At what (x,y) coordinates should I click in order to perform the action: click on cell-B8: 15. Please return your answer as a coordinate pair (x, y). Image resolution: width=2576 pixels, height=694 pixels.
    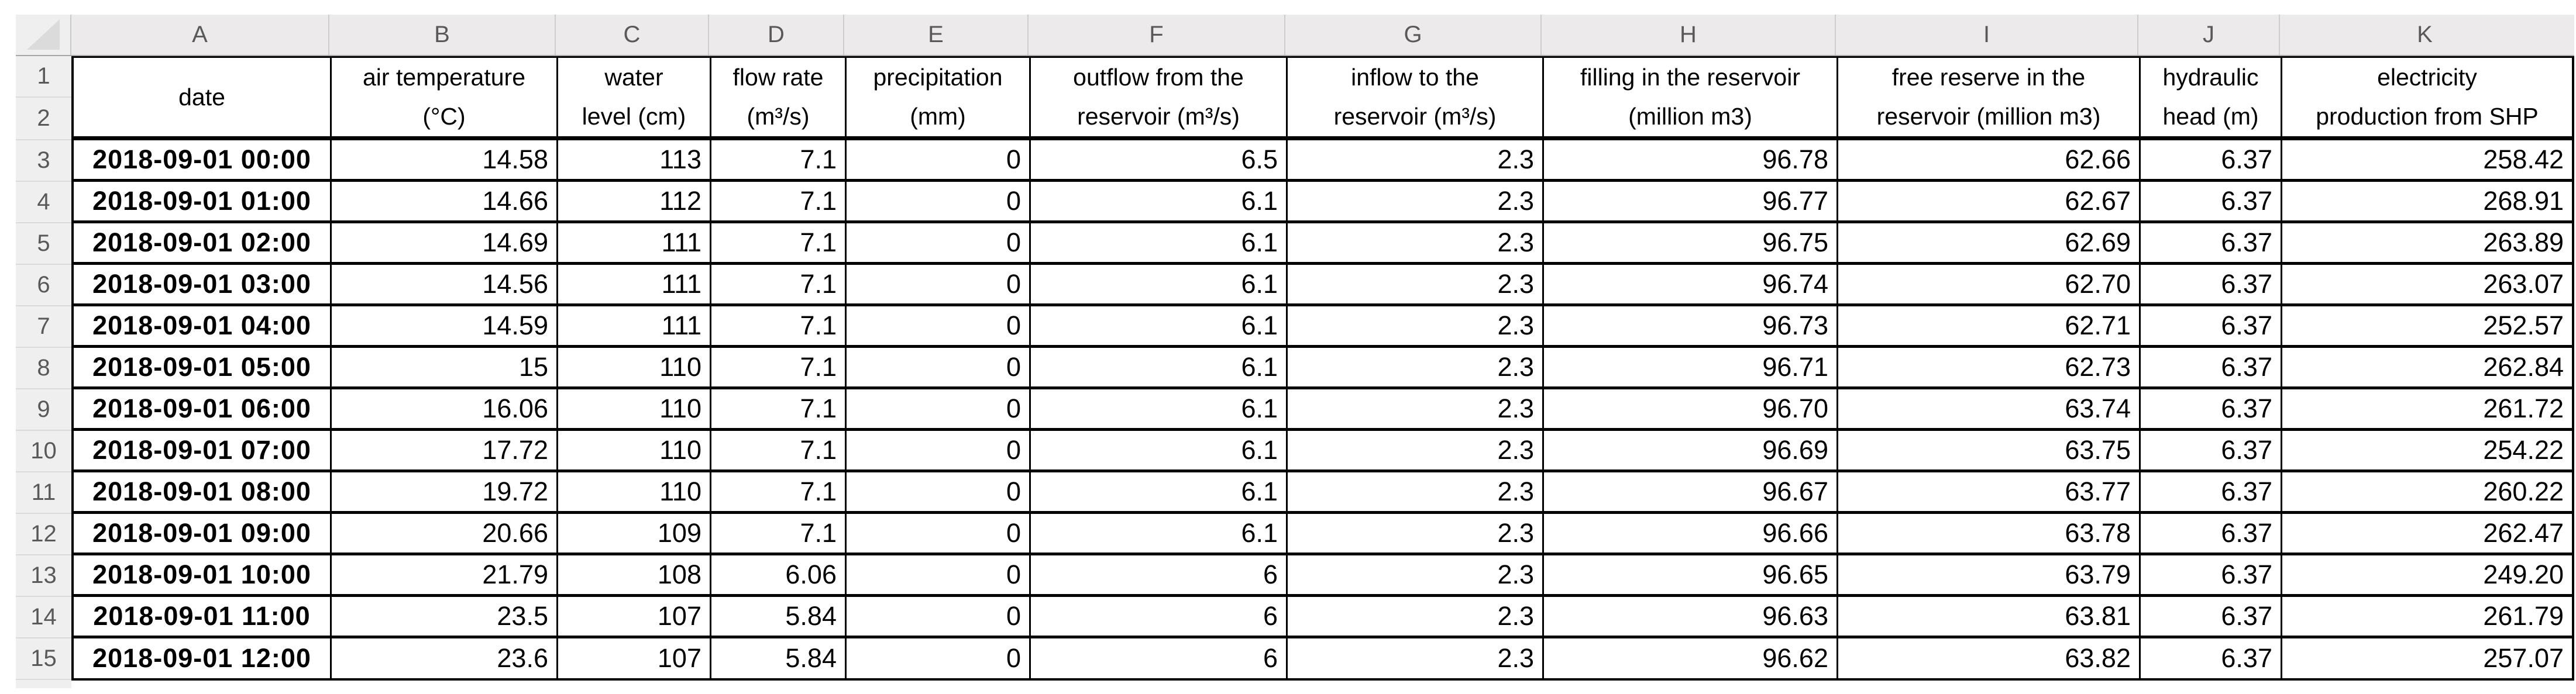
    Looking at the image, I should click on (445, 367).